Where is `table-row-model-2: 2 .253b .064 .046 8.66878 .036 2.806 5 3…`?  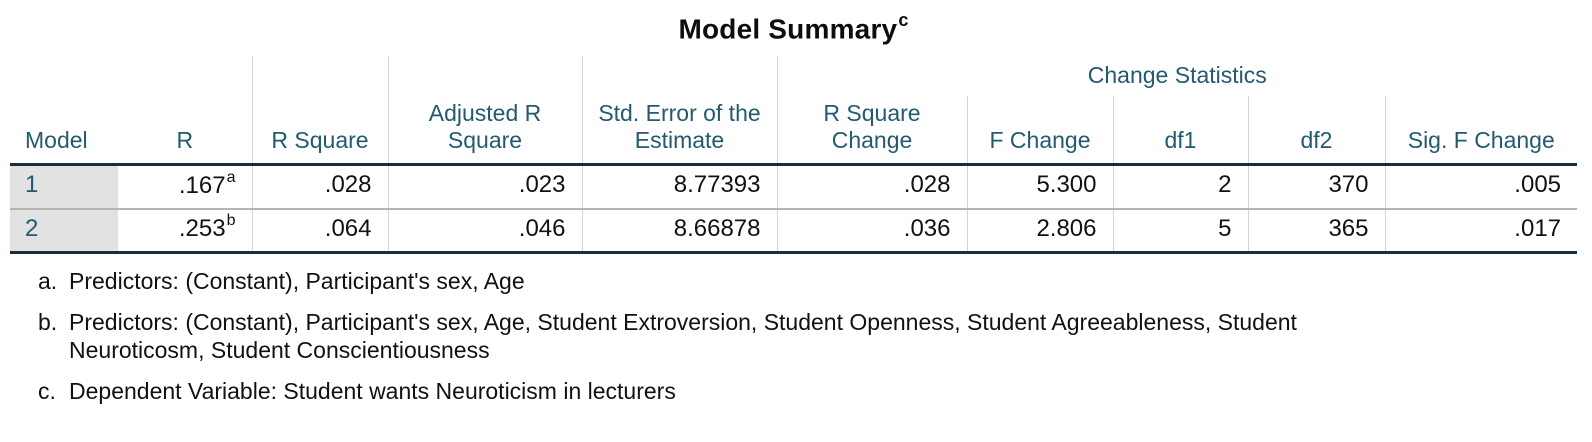
table-row-model-2: 2 .253b .064 .046 8.66878 .036 2.806 5 3… is located at coordinates (794, 231).